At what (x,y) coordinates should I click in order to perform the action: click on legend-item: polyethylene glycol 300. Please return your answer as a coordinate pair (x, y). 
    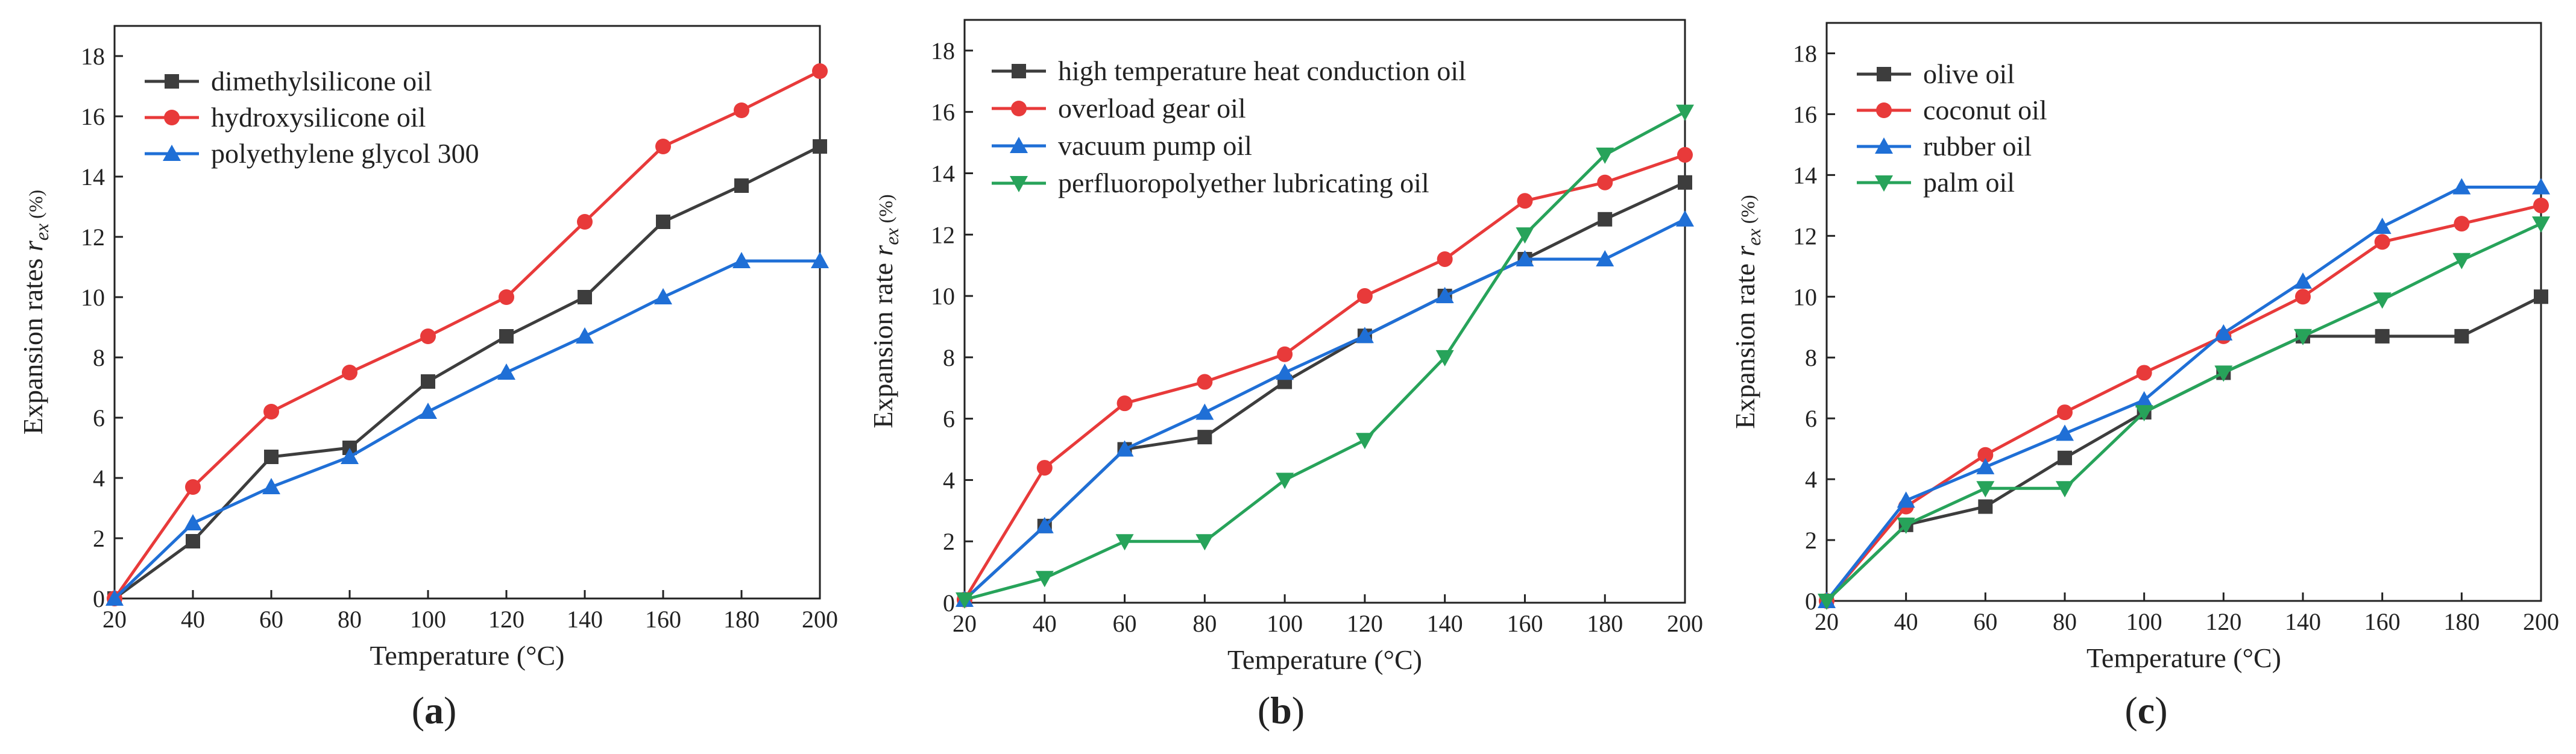
    Looking at the image, I should click on (312, 153).